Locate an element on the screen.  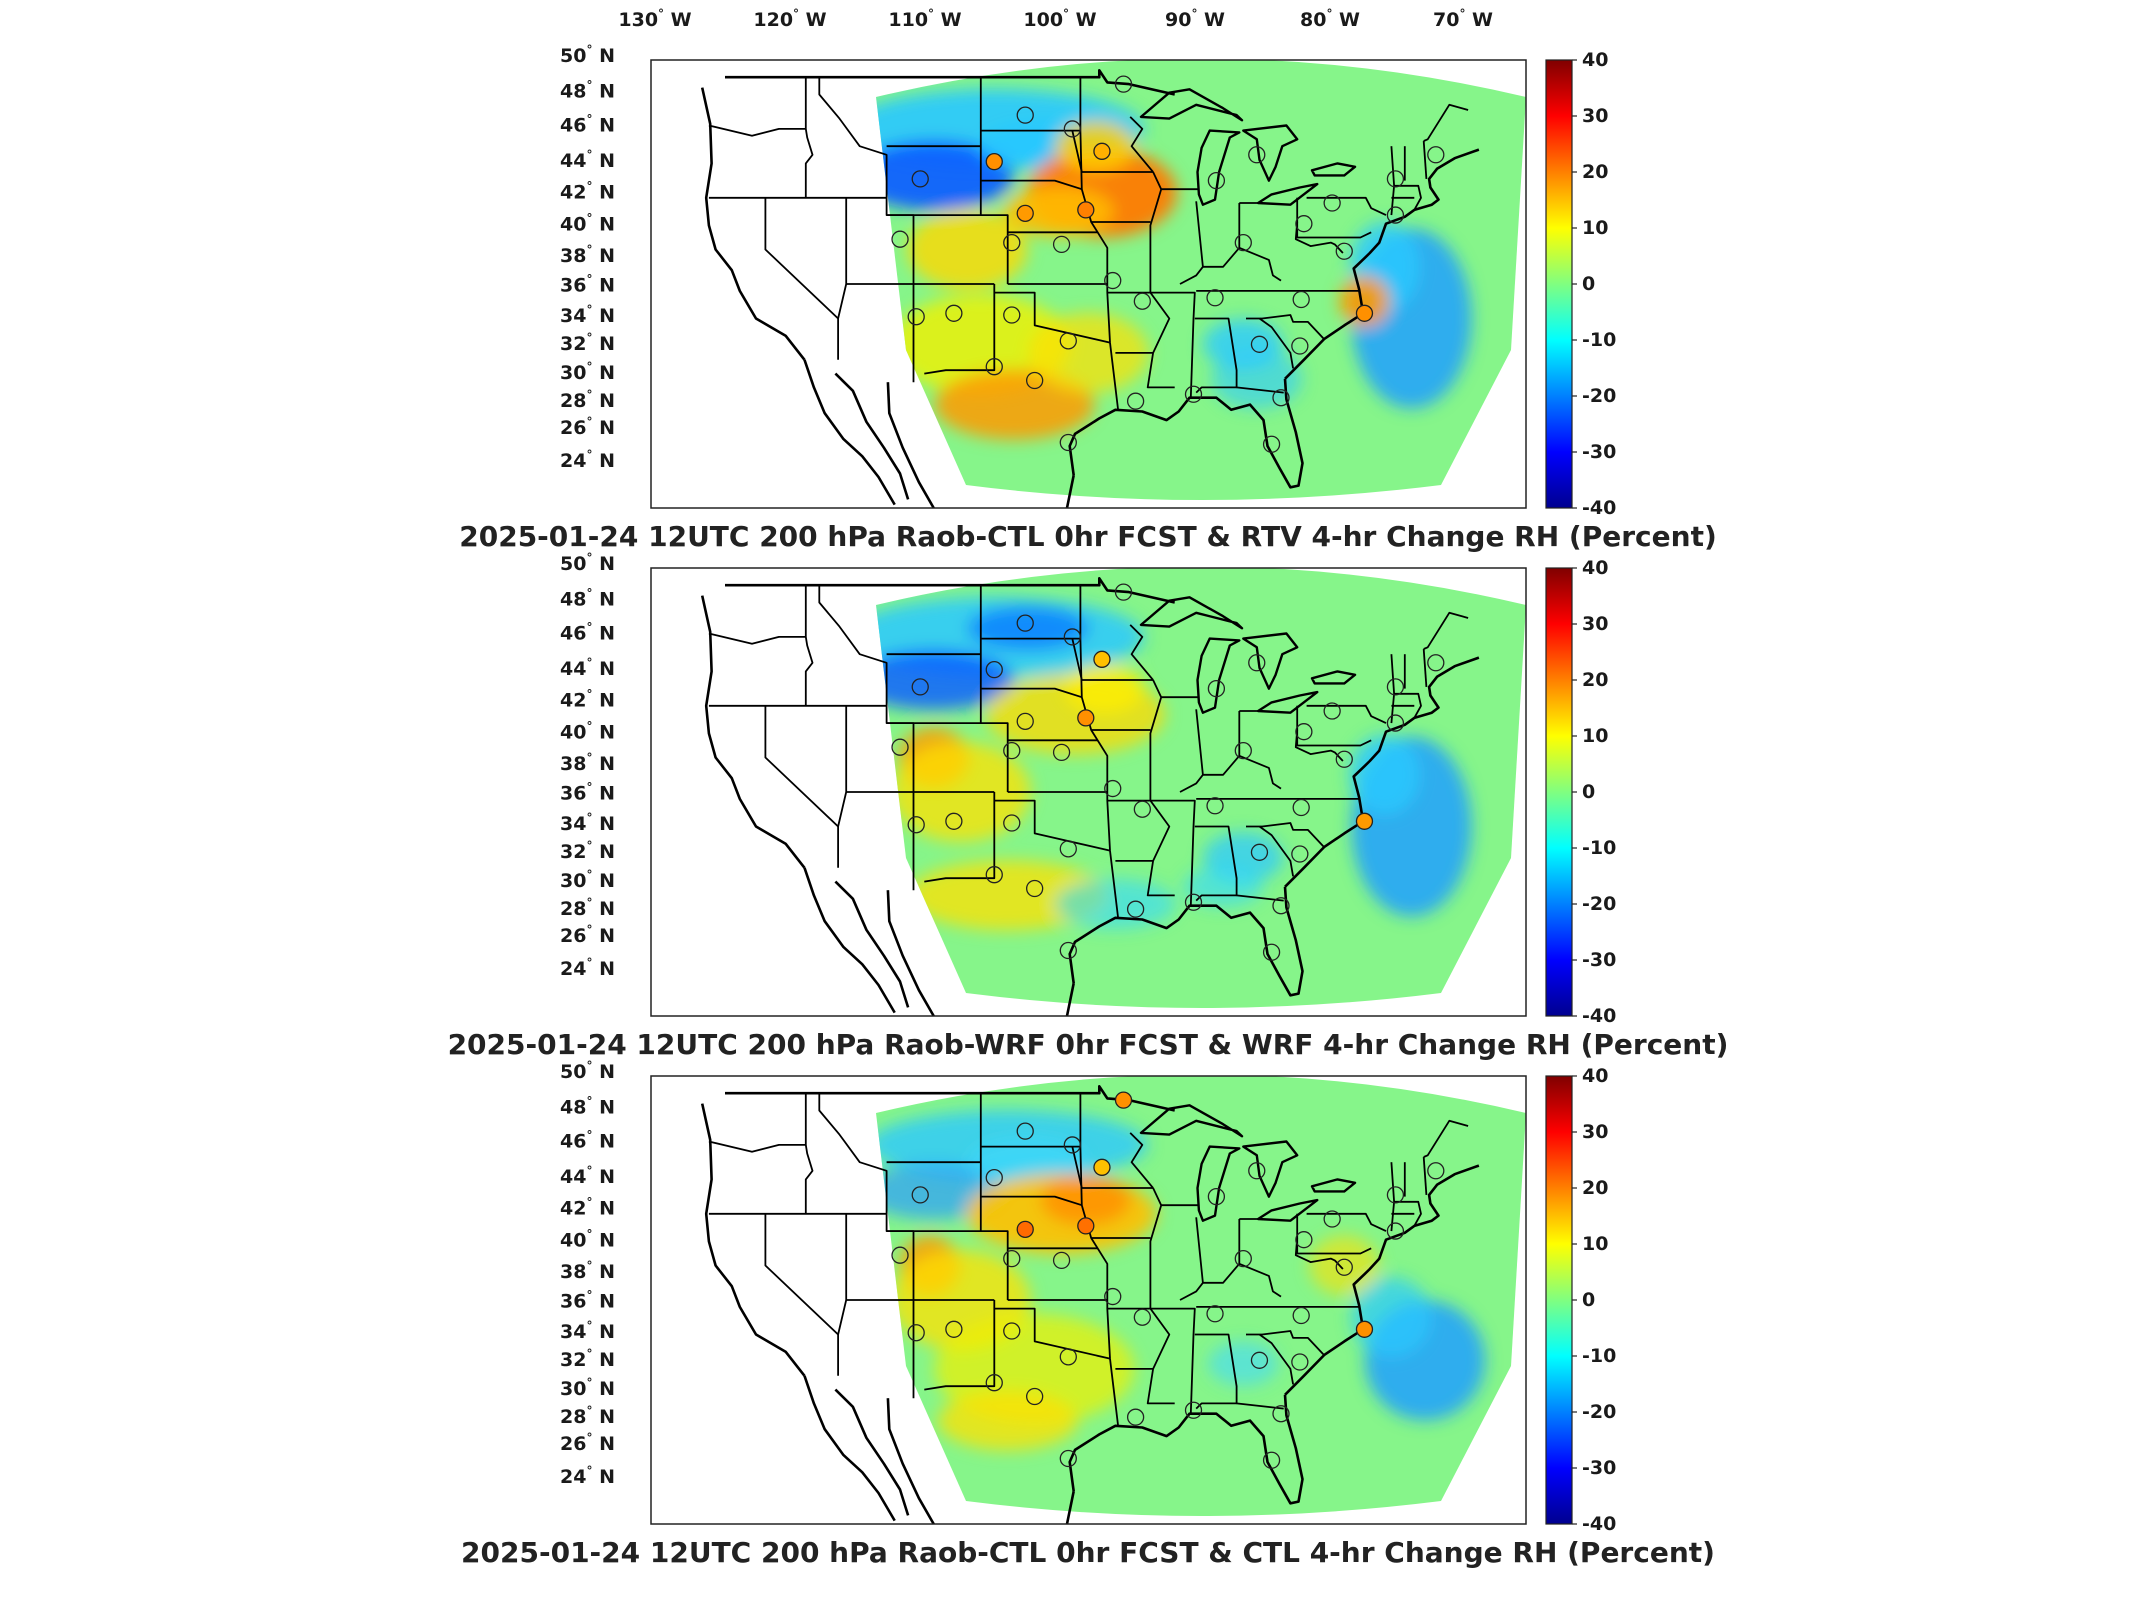
colorbar-tick-label: 20 is located at coordinates (1595, 680).